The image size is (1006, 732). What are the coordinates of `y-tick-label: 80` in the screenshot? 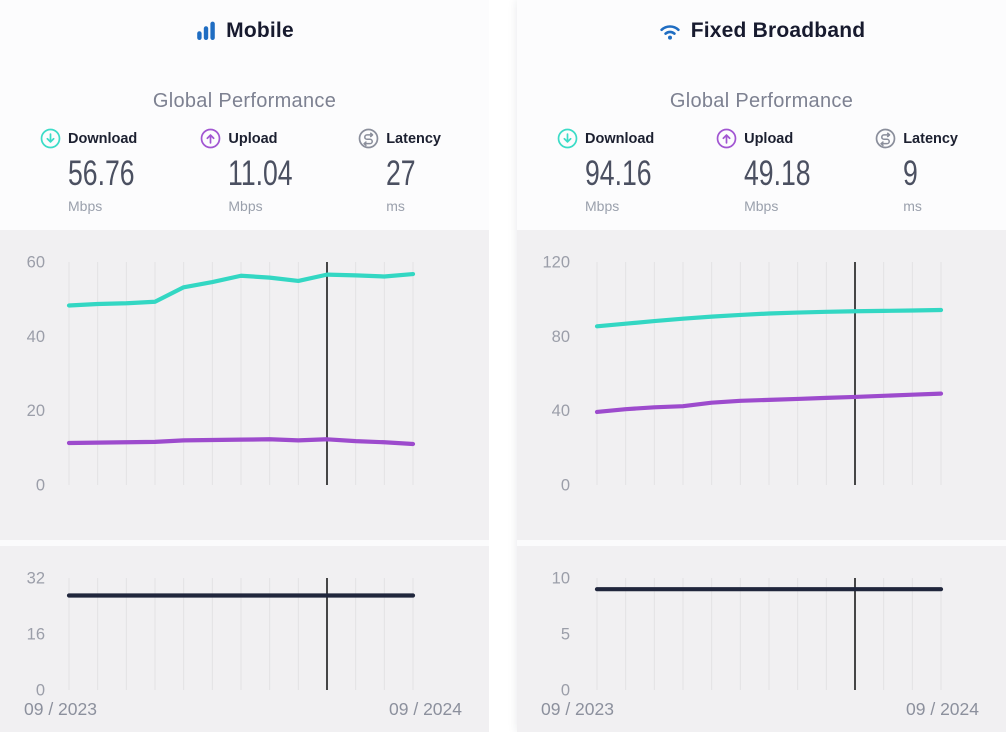 It's located at (561, 337).